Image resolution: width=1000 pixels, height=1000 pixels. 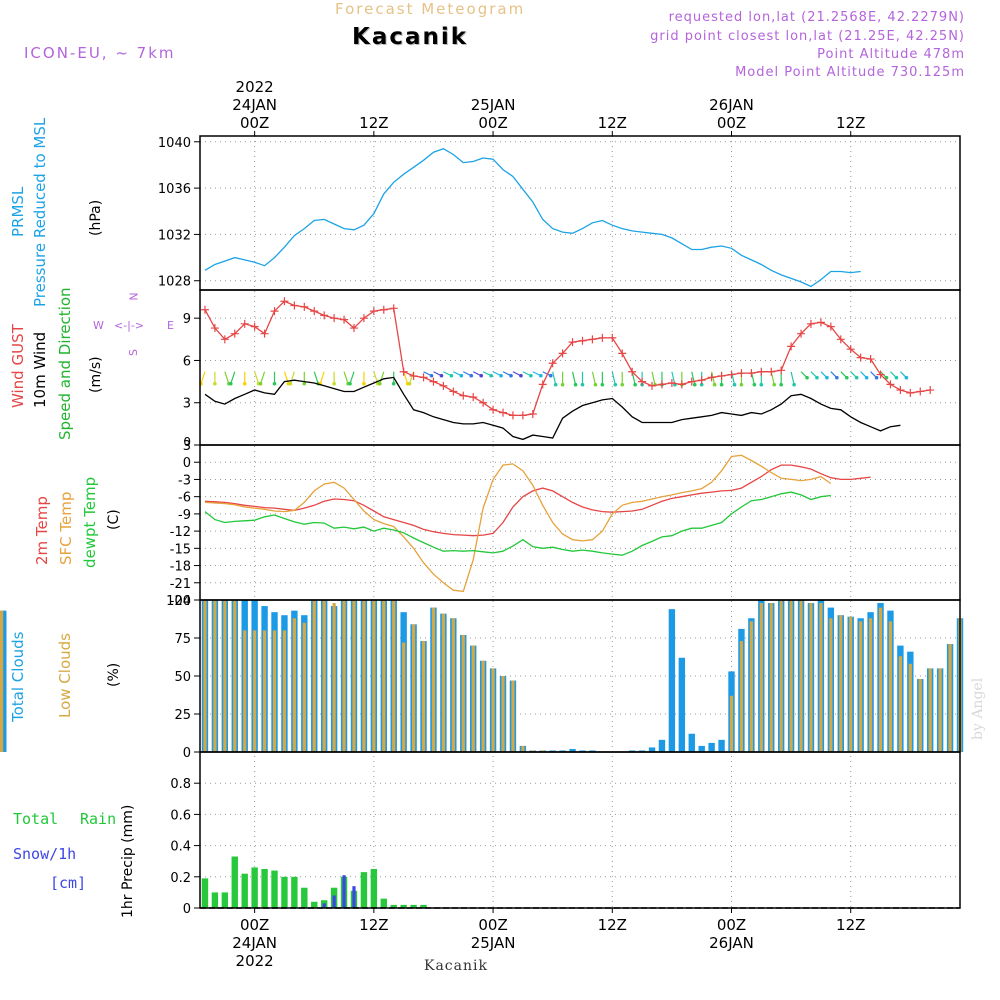 What do you see at coordinates (410, 37) in the screenshot?
I see `page-title: Kacanik` at bounding box center [410, 37].